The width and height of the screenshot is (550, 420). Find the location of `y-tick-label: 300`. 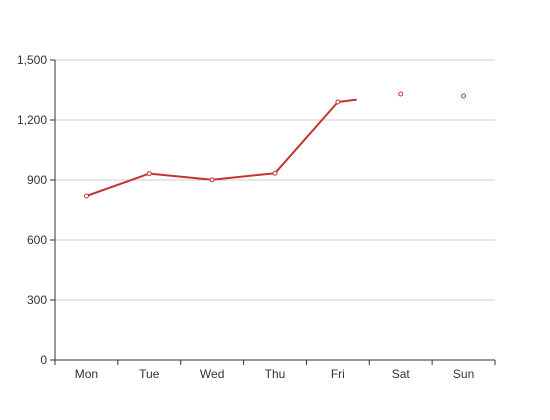

y-tick-label: 300 is located at coordinates (37, 300).